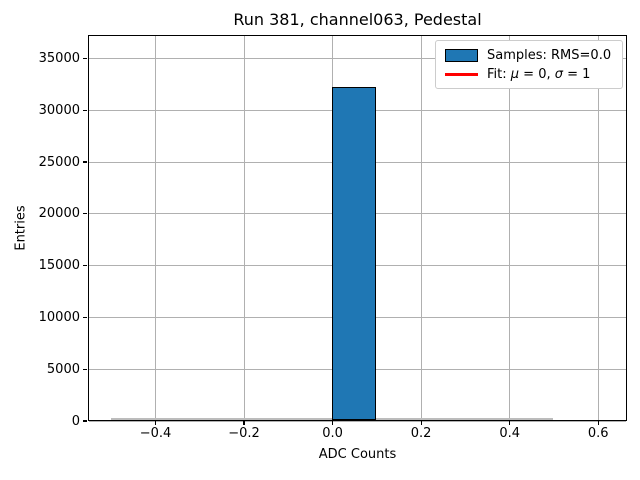 This screenshot has width=640, height=480. Describe the element at coordinates (357, 19) in the screenshot. I see `chart-title: Run 381, channel063, Pedestal` at that location.